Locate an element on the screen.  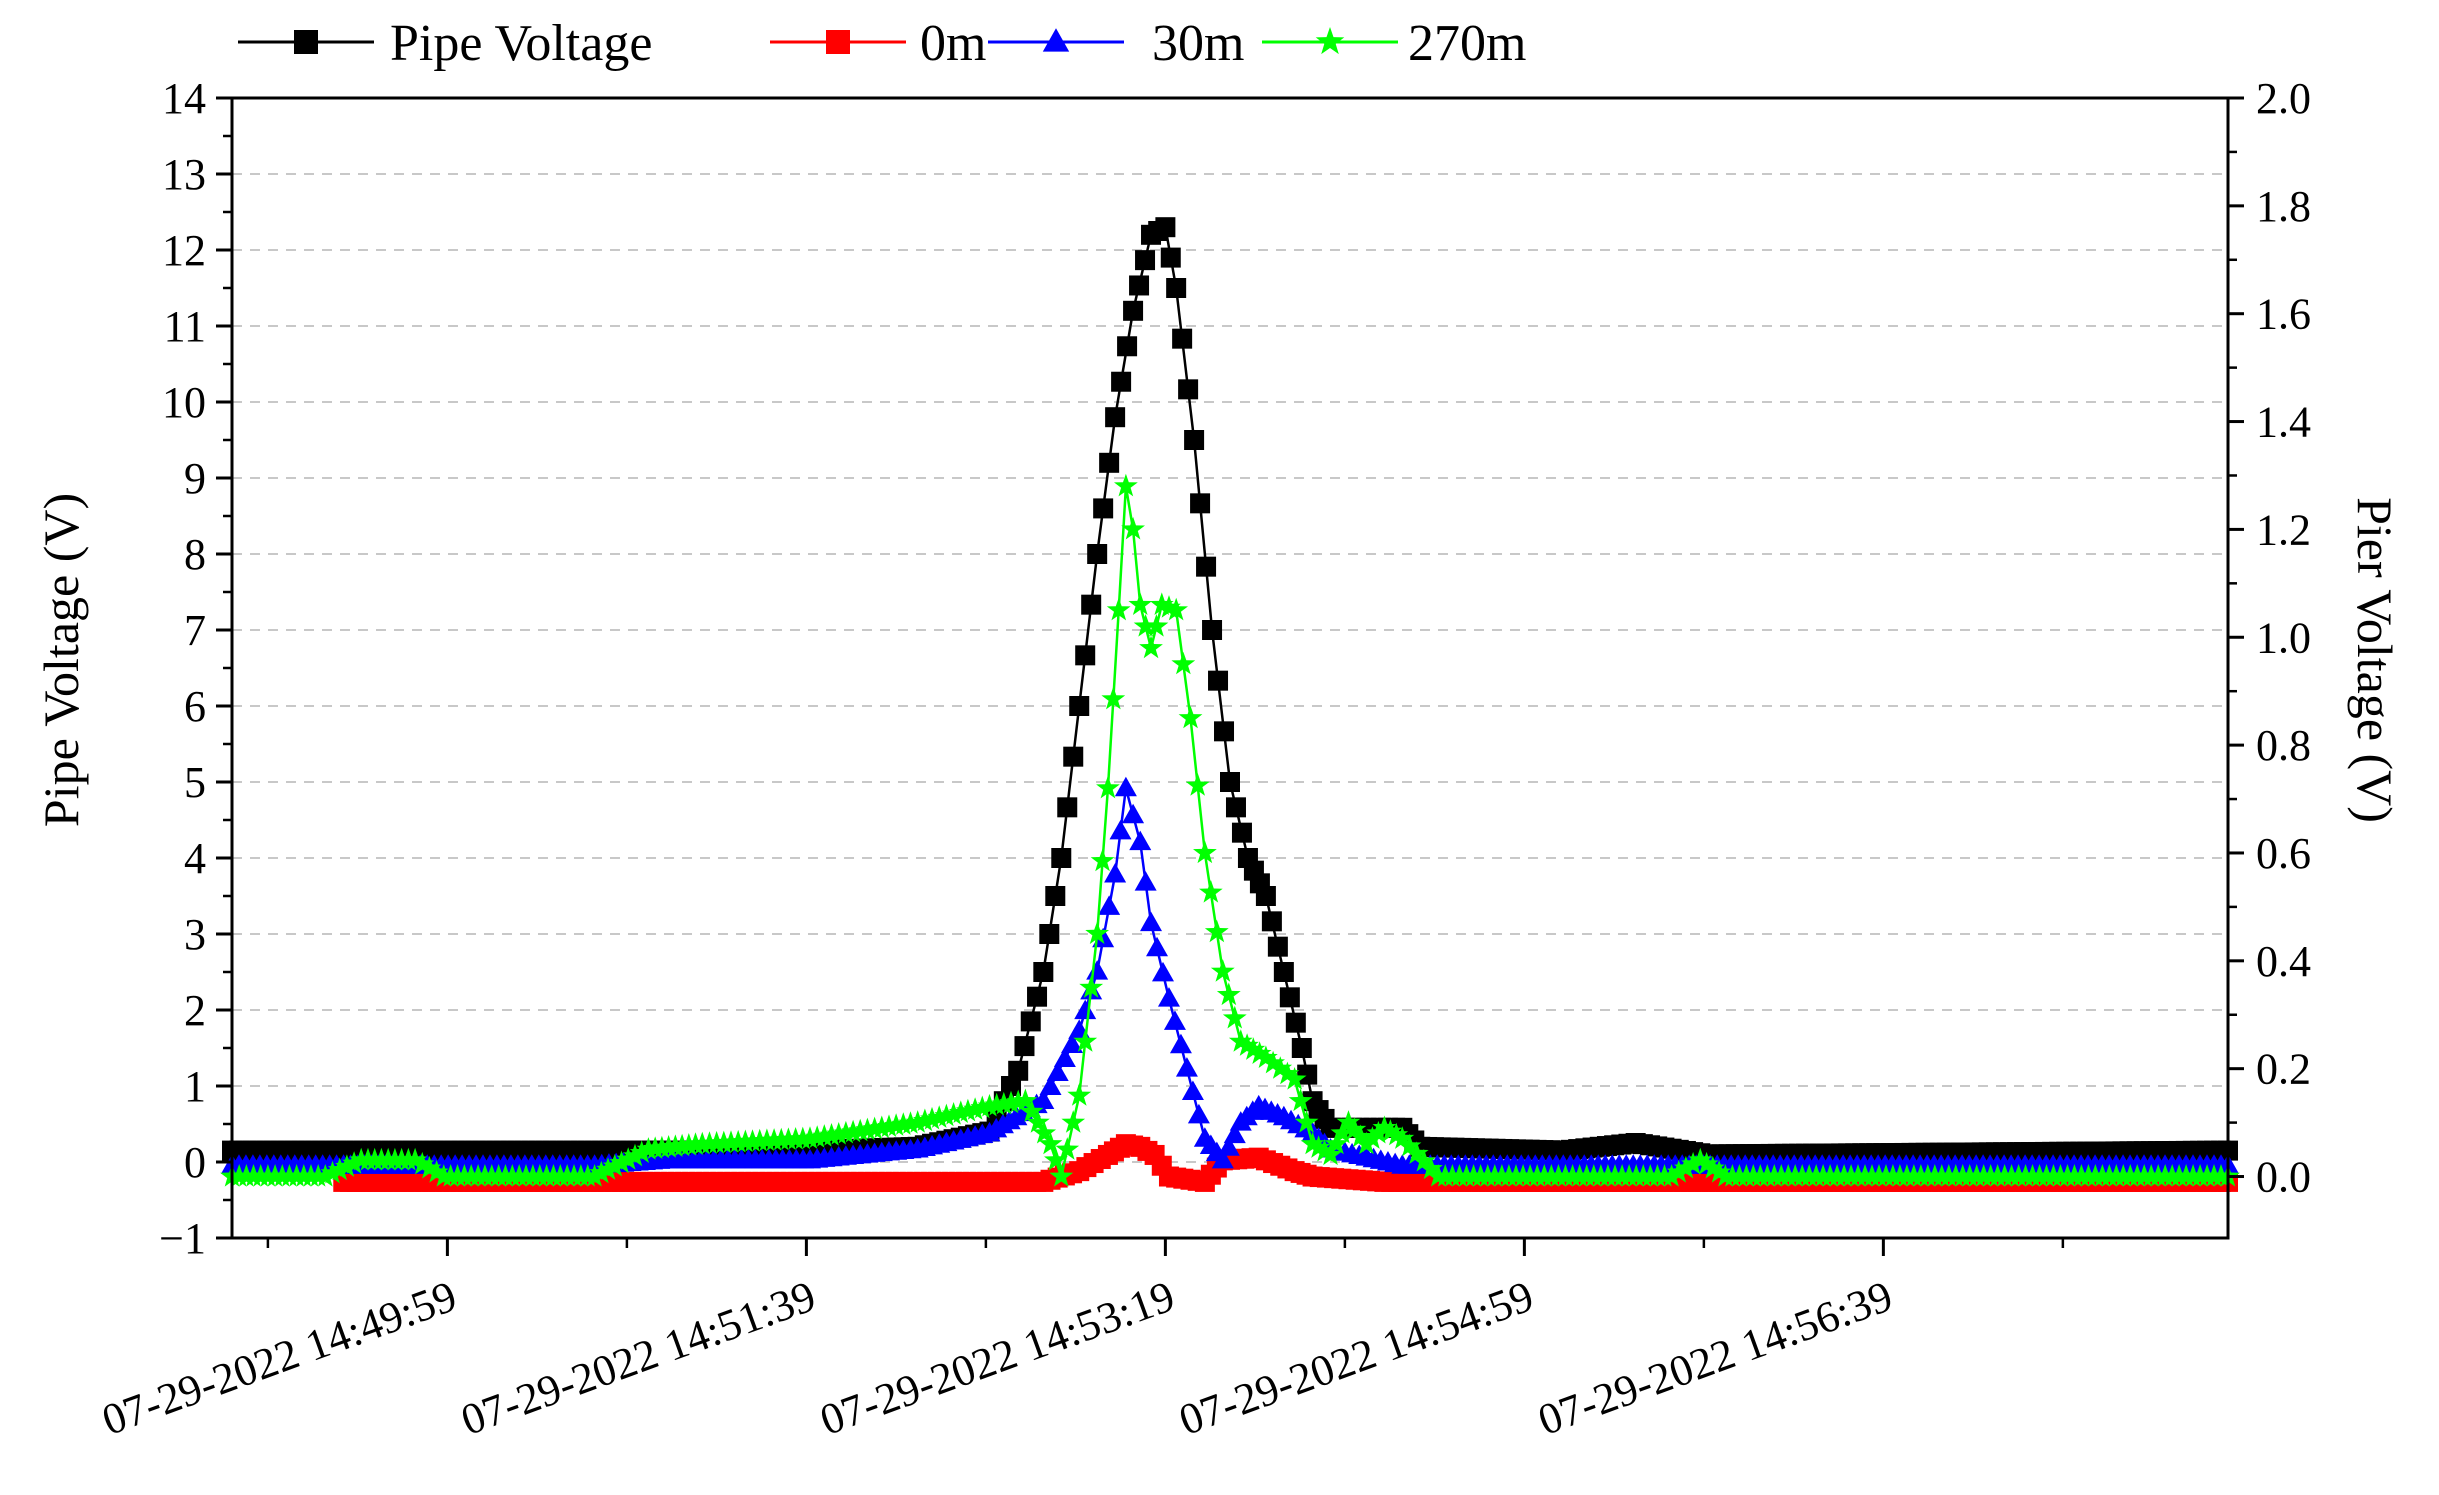
legend-item-30m: 30m is located at coordinates (1116, 43).